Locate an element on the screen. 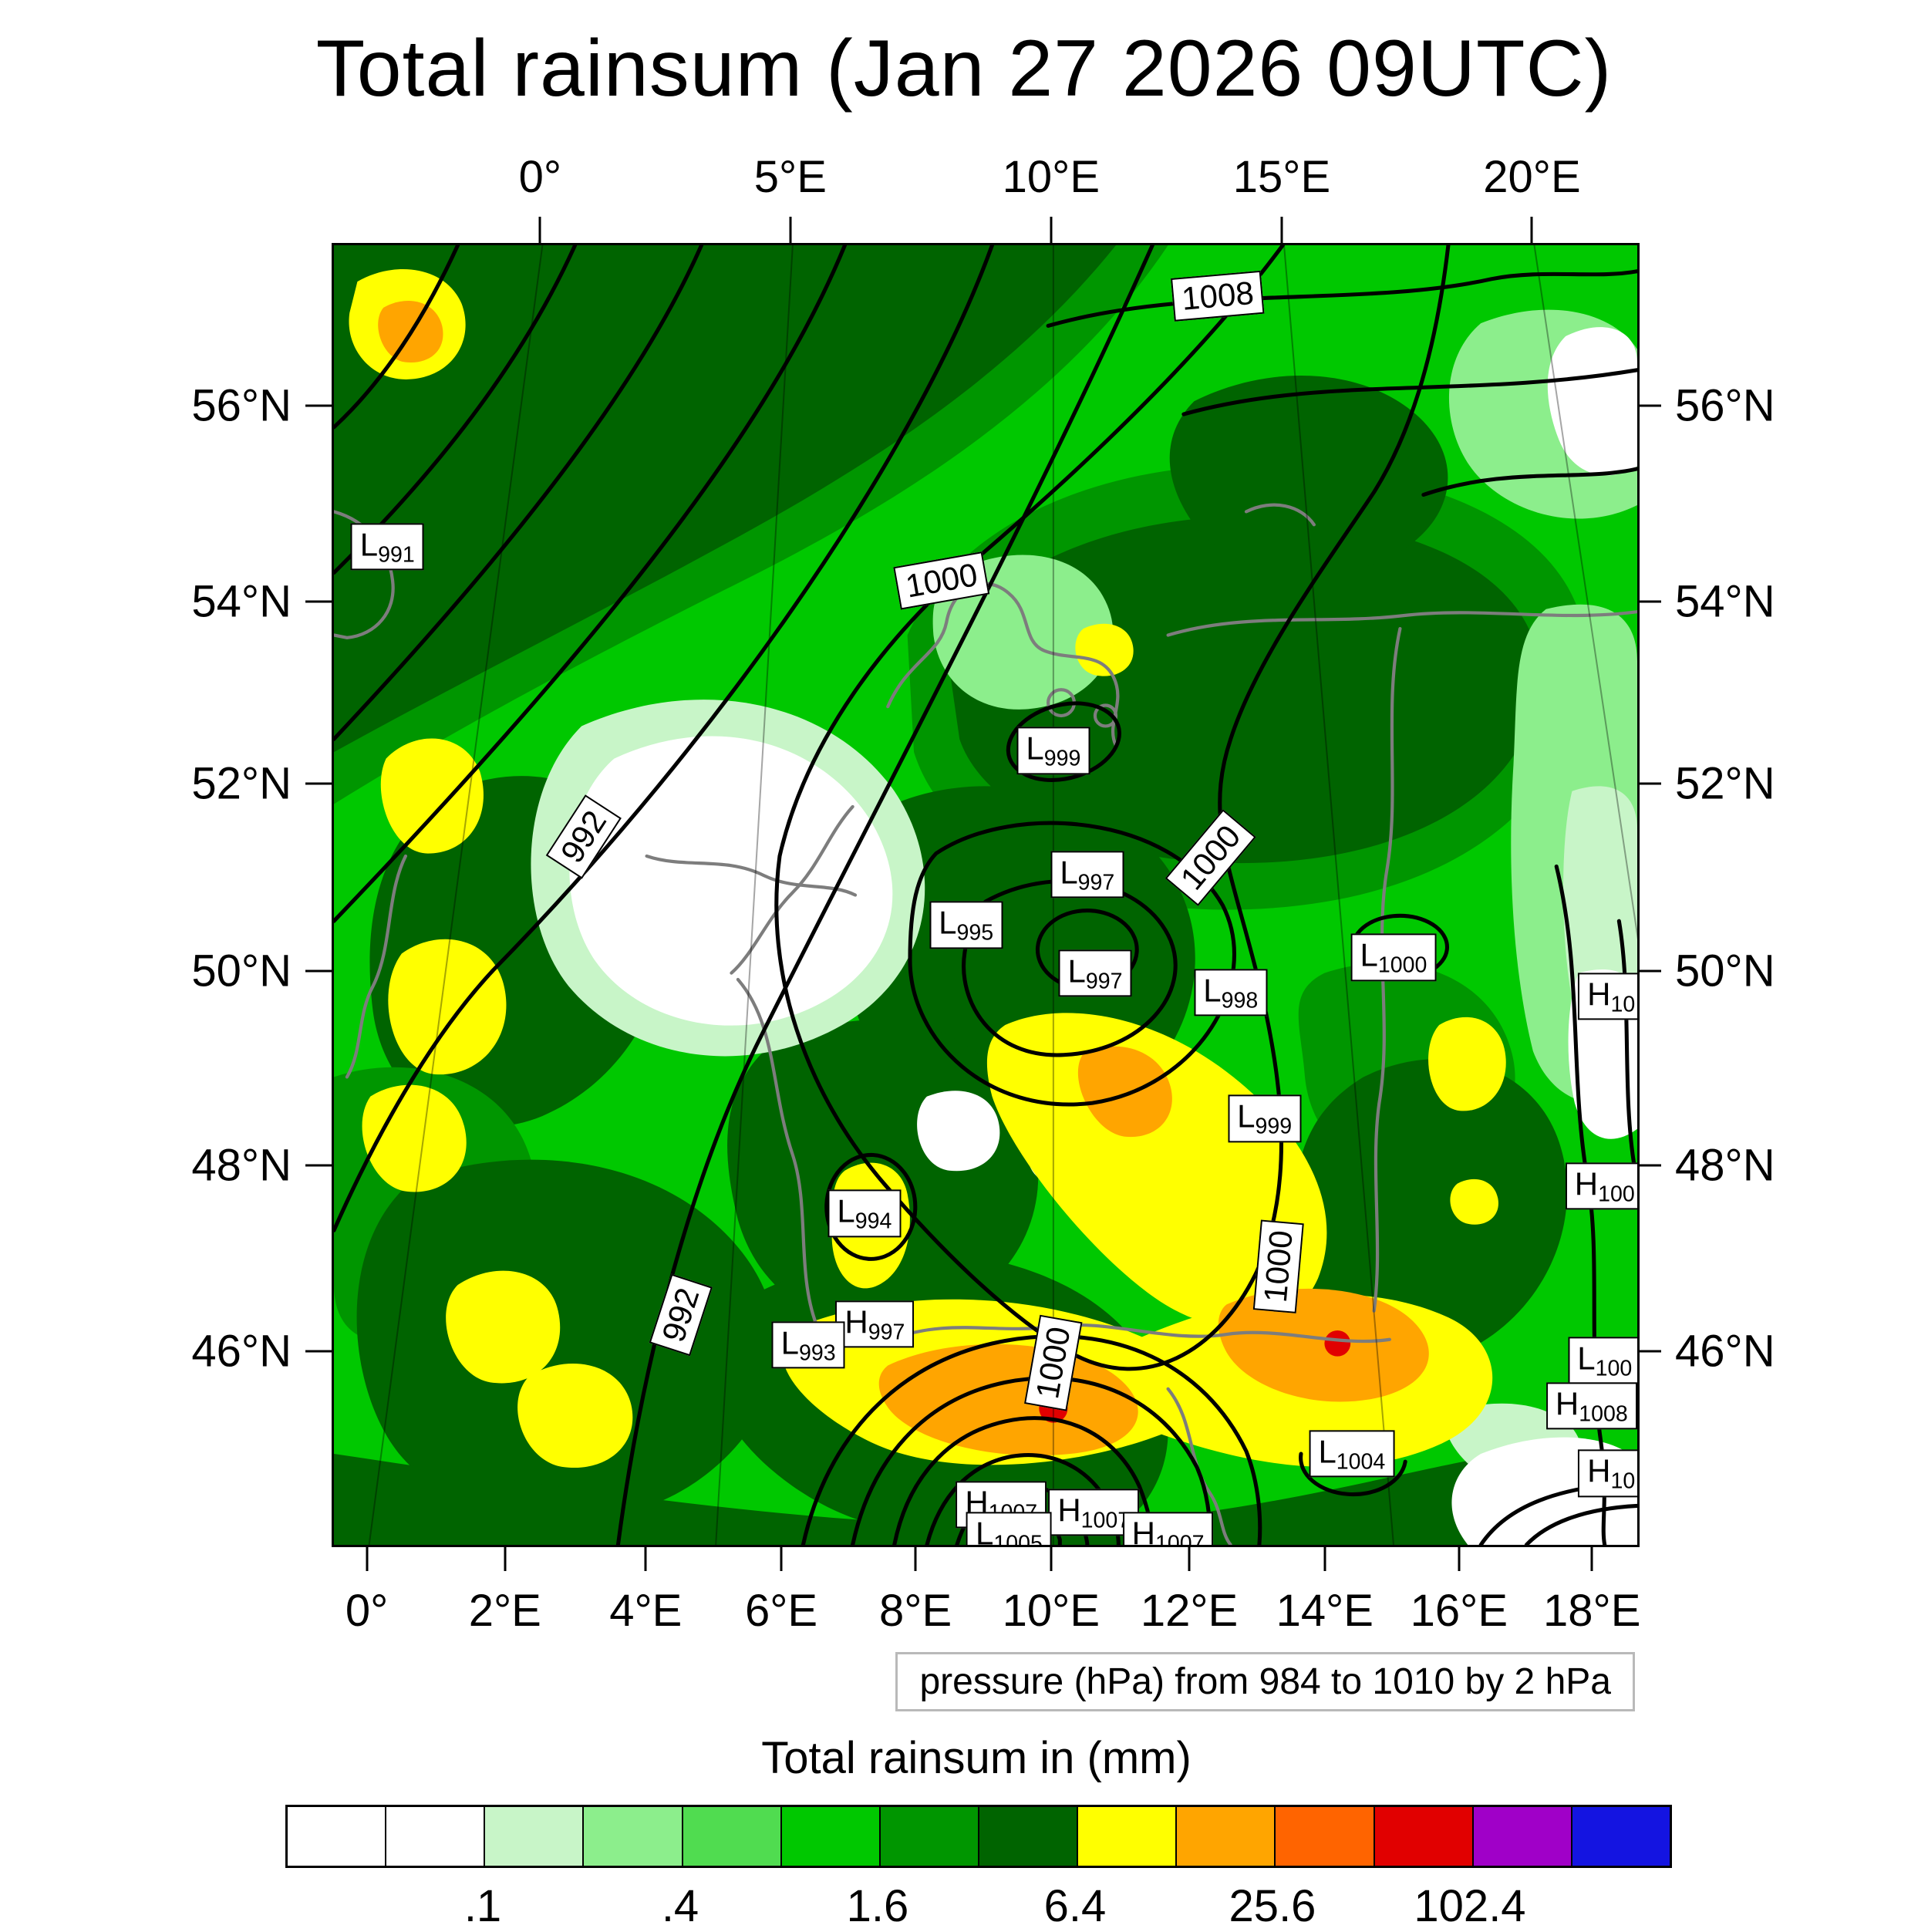  axis-tick-label: 4°E is located at coordinates (646, 1611).